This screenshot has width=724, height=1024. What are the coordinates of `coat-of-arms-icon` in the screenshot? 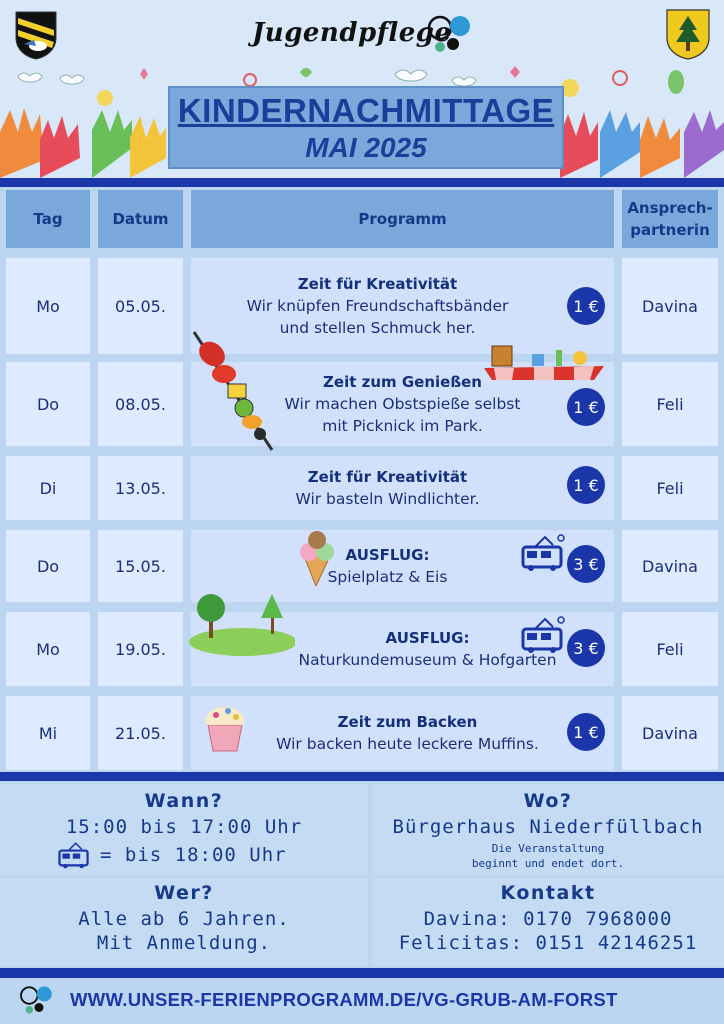 It's located at (36, 35).